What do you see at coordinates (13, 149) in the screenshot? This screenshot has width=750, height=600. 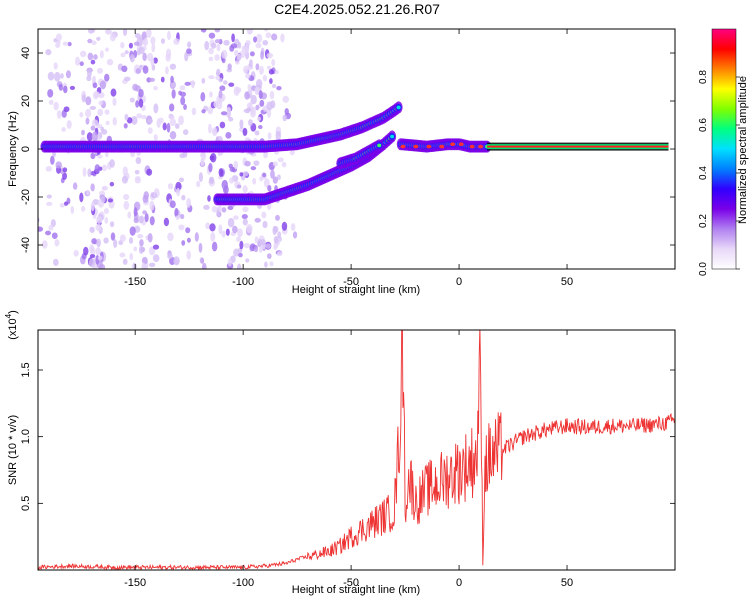 I see `spectrogram-y-axis-label: Frequency (Hz)` at bounding box center [13, 149].